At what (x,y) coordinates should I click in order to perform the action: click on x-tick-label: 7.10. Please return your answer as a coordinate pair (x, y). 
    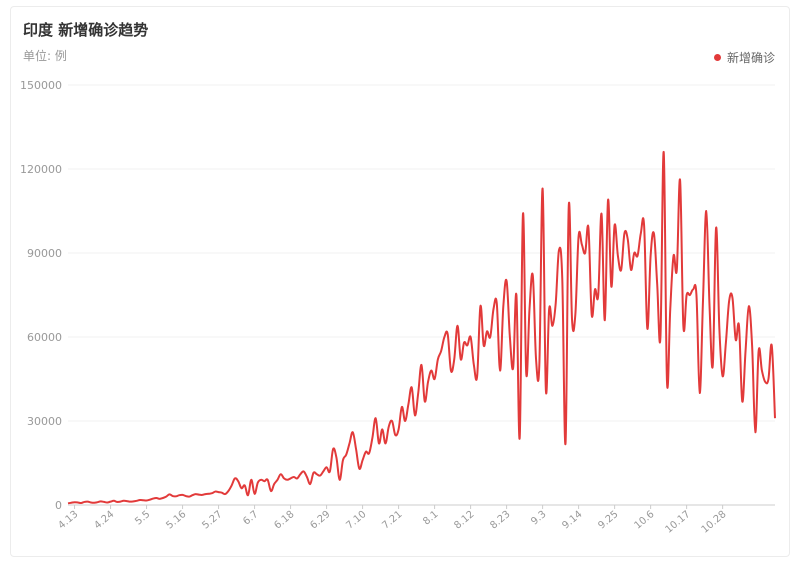
    Looking at the image, I should click on (356, 520).